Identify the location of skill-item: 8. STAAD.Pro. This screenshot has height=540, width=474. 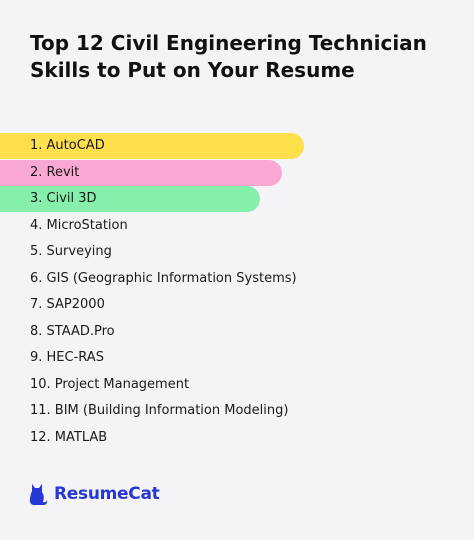
(72, 331).